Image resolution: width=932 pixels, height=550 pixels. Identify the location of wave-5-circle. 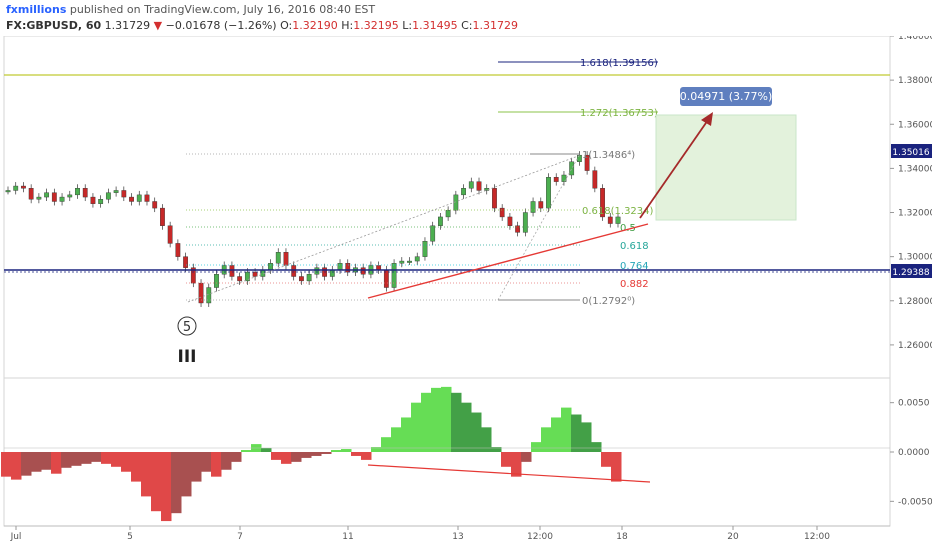
(187, 326).